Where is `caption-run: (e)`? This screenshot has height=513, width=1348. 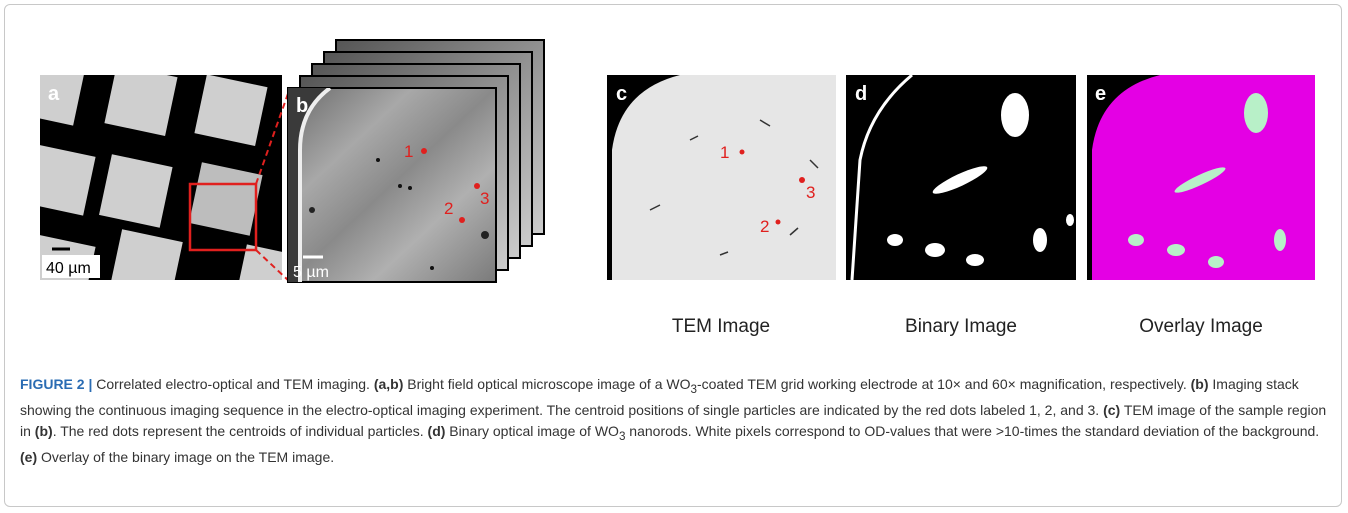
caption-run: (e) is located at coordinates (29, 456).